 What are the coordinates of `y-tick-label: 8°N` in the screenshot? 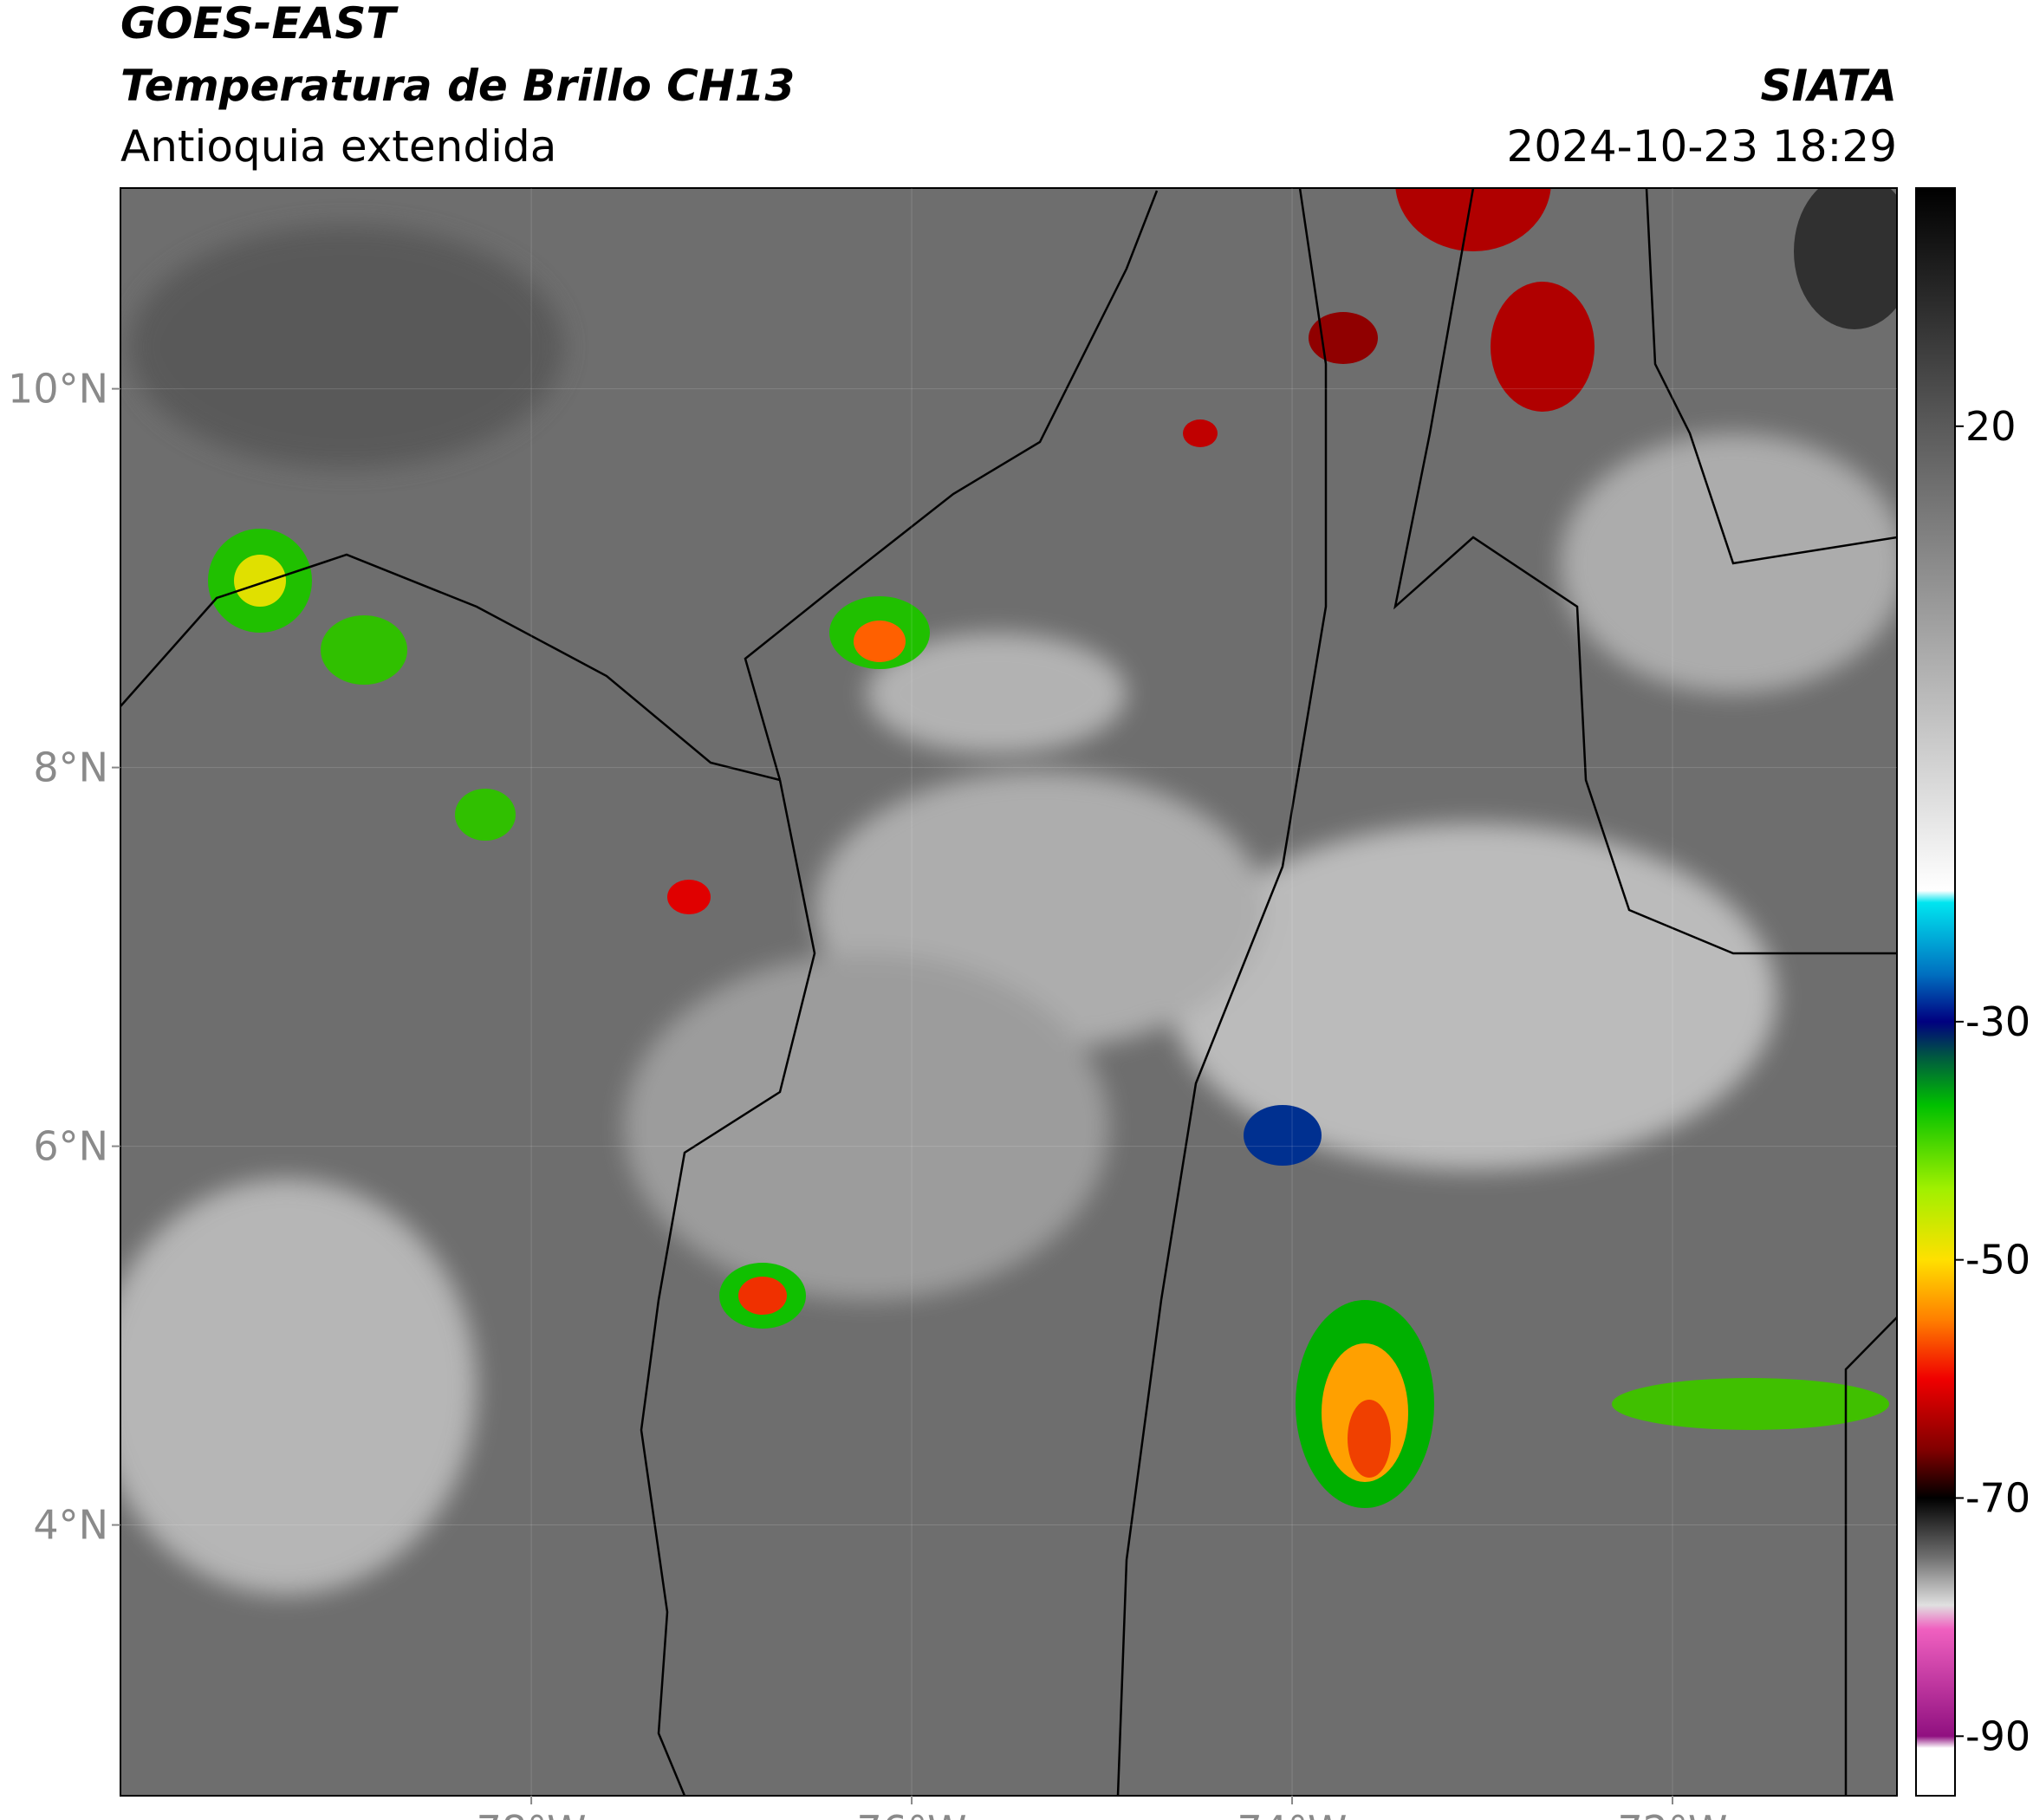 It's located at (70, 767).